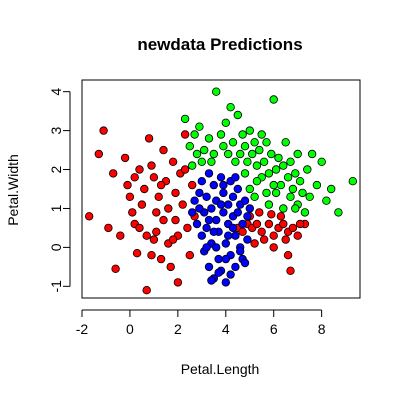 This screenshot has height=400, width=400. Describe the element at coordinates (322, 329) in the screenshot. I see `x-tick-label: 8` at that location.